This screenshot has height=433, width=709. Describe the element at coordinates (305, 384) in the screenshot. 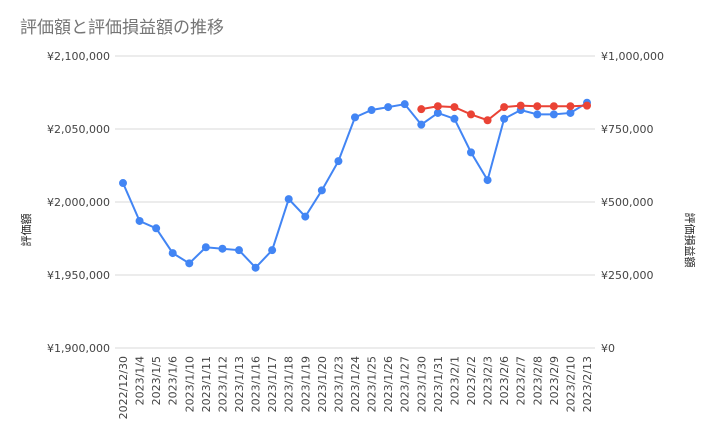

I see `x-tick-label: 2023/1/19` at that location.